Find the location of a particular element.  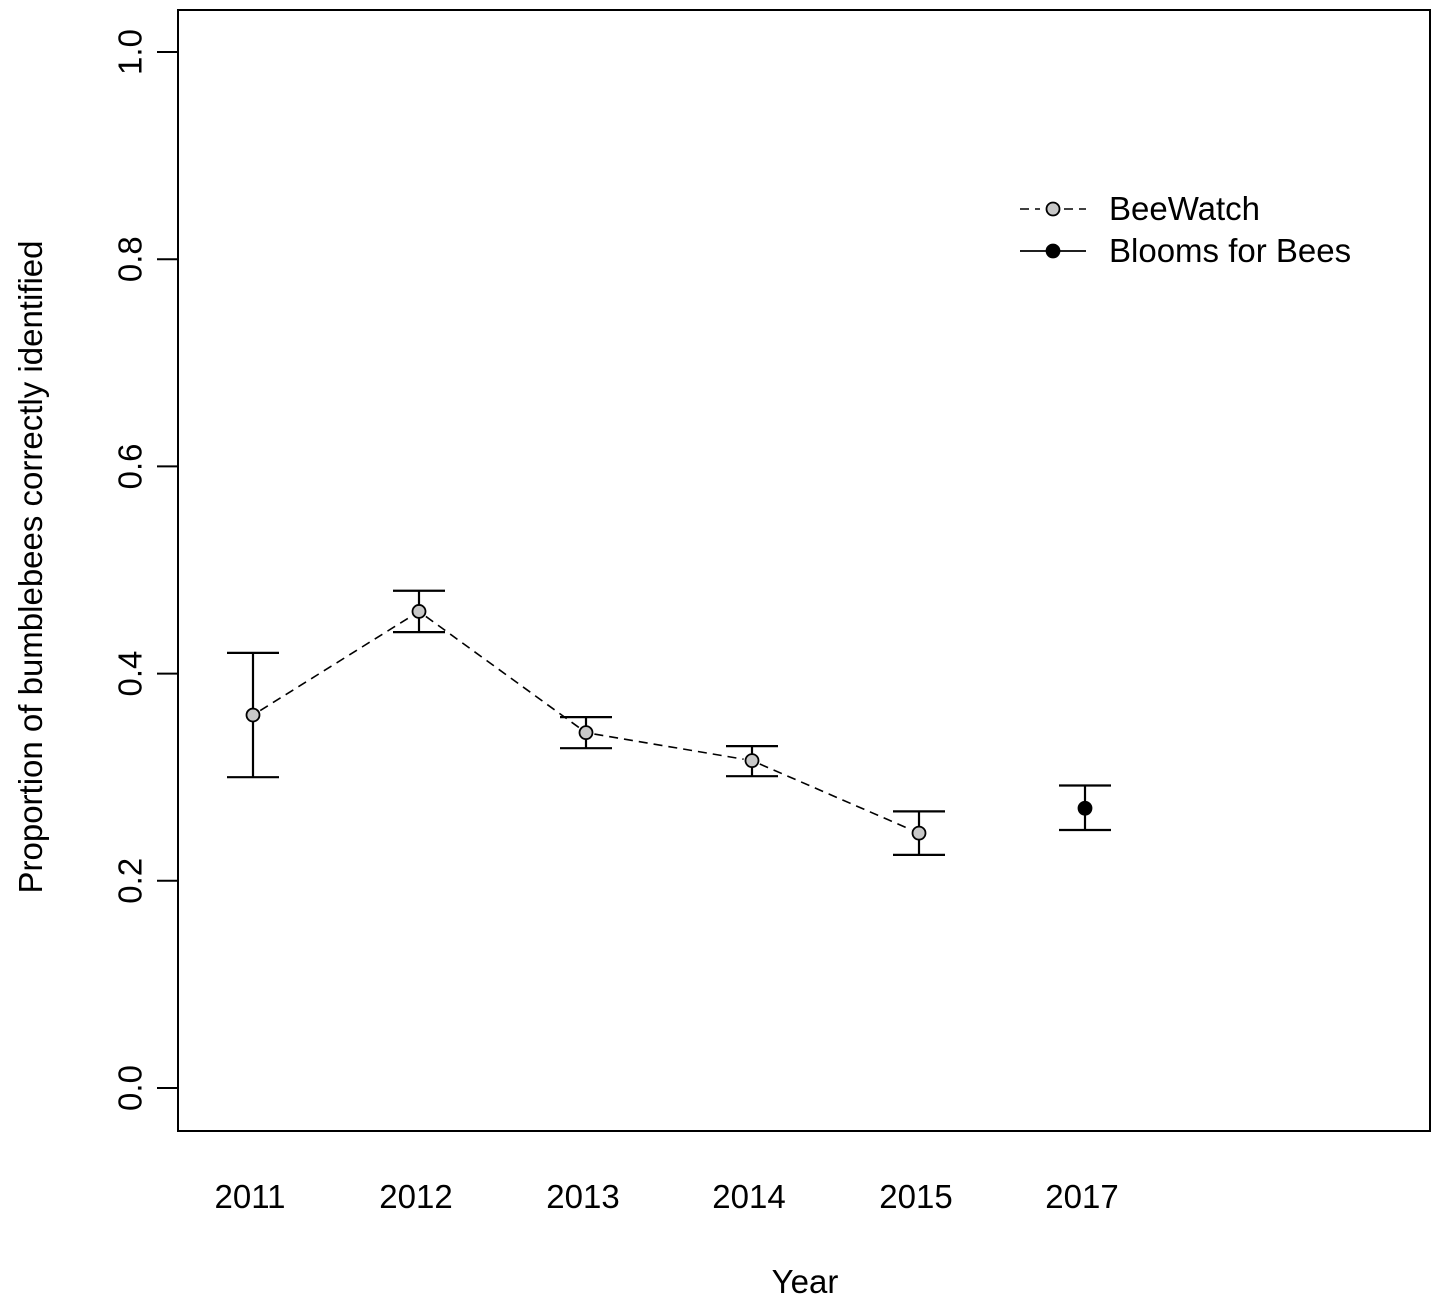

x-tick-label: 2013 is located at coordinates (582, 1196).